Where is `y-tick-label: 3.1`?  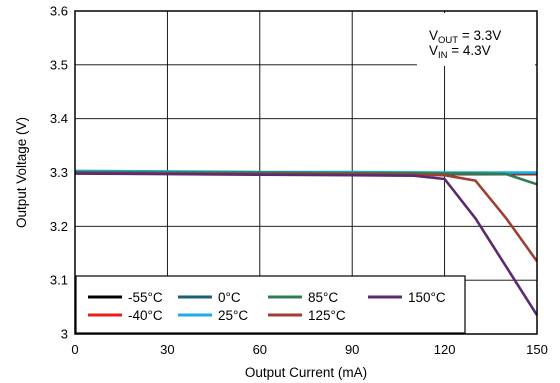
y-tick-label: 3.1 is located at coordinates (59, 280).